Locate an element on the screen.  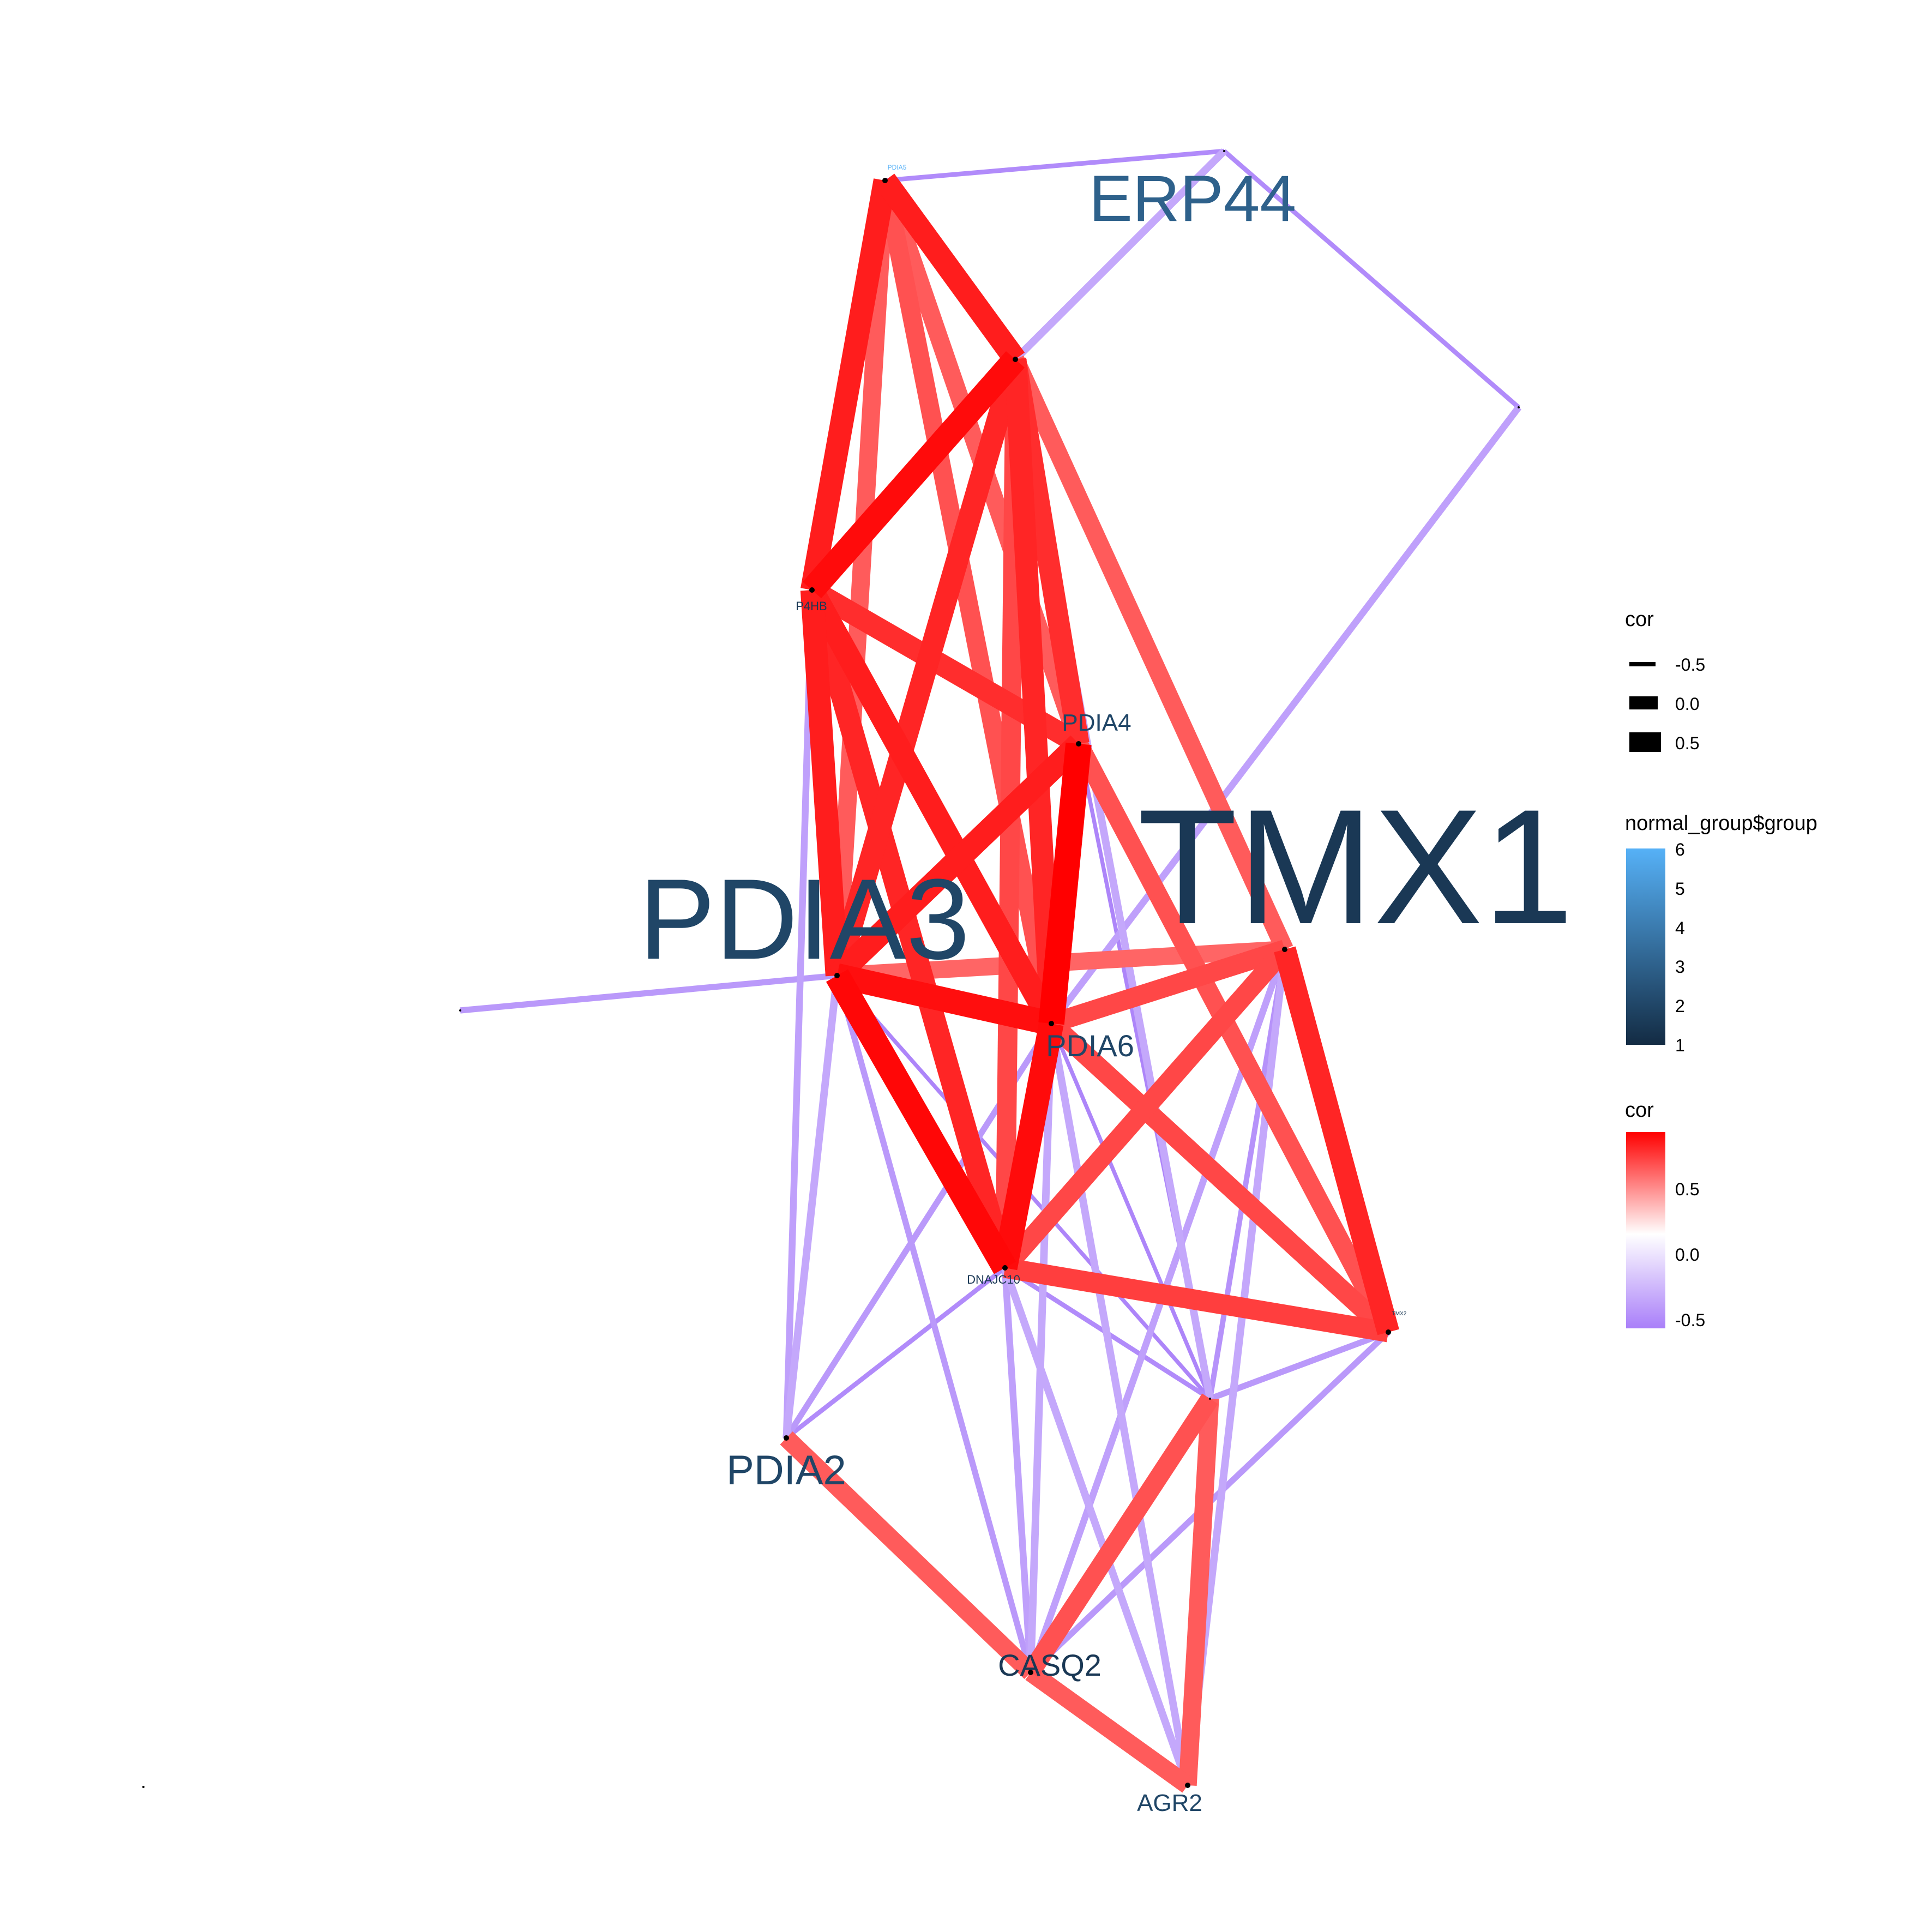
node-label-dnajc10: DNAJC10 is located at coordinates (993, 1279).